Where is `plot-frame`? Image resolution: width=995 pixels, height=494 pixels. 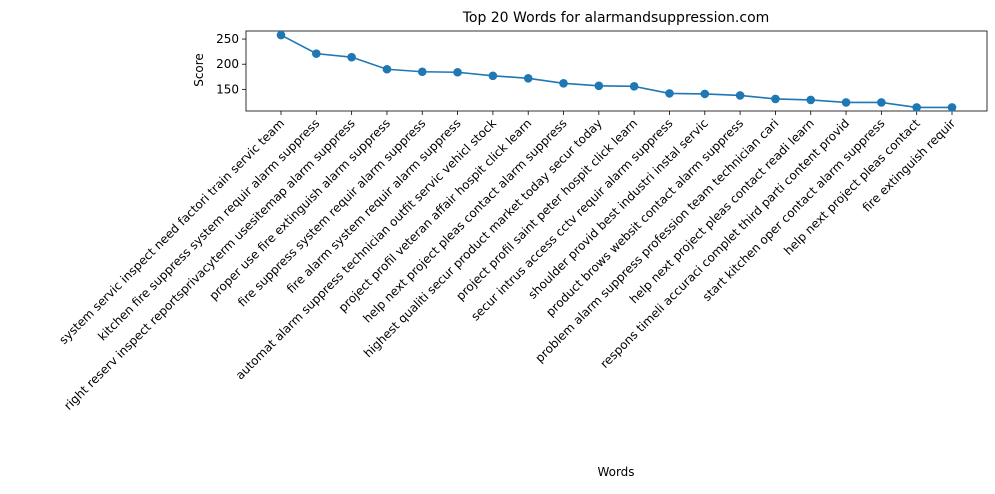
plot-frame is located at coordinates (616, 71).